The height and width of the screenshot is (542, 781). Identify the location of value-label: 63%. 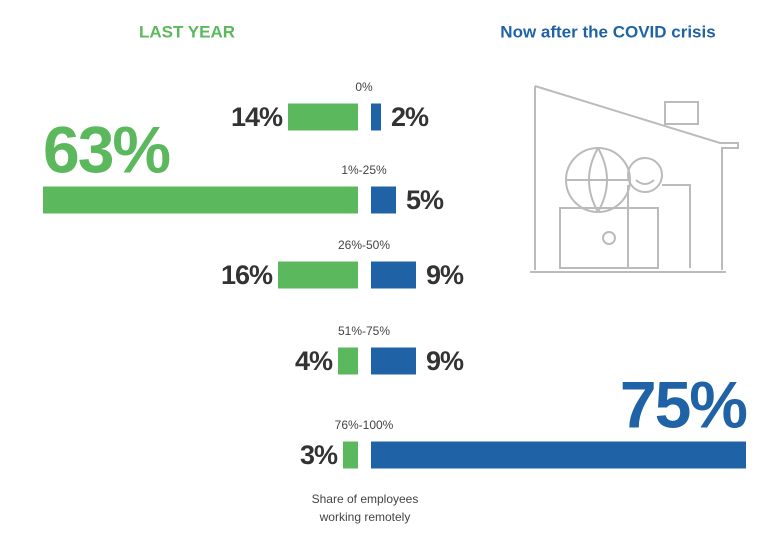
(106, 149).